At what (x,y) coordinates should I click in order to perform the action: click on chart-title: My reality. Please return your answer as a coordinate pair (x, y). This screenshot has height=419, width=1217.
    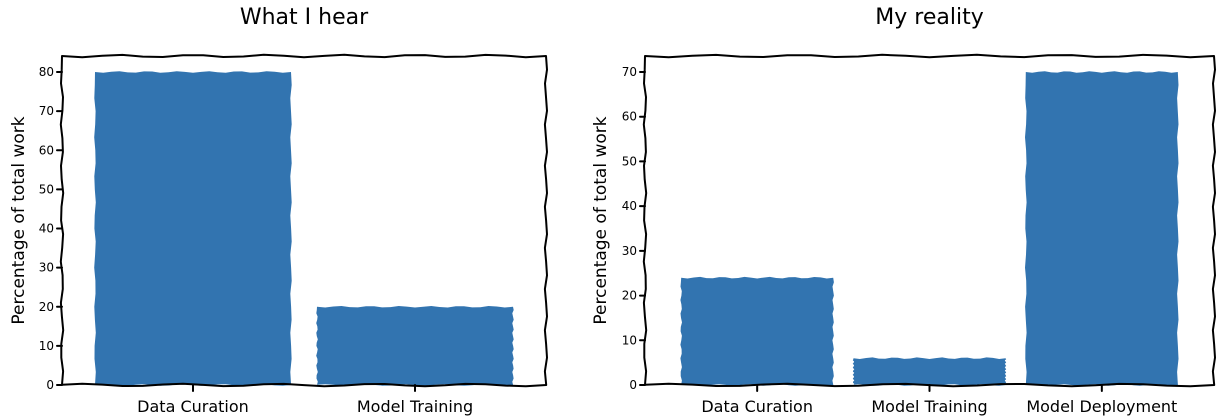
    Looking at the image, I should click on (929, 17).